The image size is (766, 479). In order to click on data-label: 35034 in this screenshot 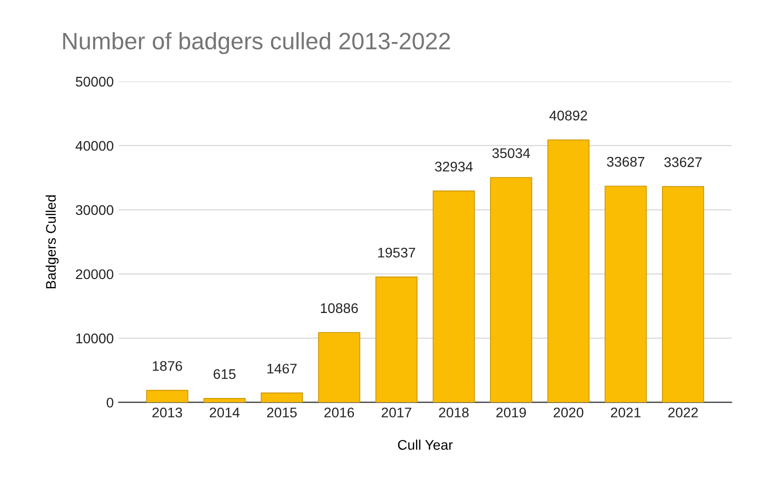, I will do `click(511, 153)`.